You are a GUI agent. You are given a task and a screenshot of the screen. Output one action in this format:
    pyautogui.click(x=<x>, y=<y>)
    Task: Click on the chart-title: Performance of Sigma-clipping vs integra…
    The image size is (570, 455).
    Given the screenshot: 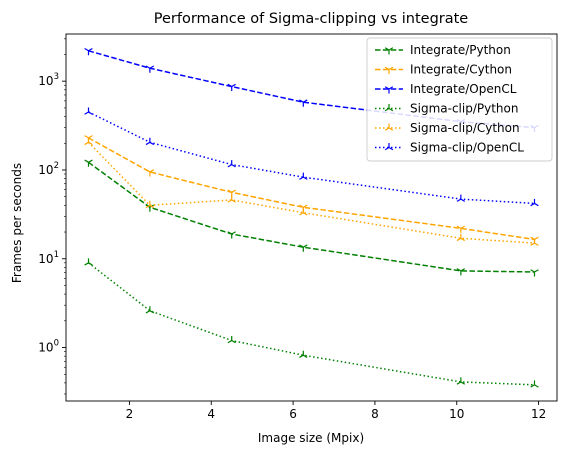 What is the action you would take?
    pyautogui.click(x=311, y=19)
    